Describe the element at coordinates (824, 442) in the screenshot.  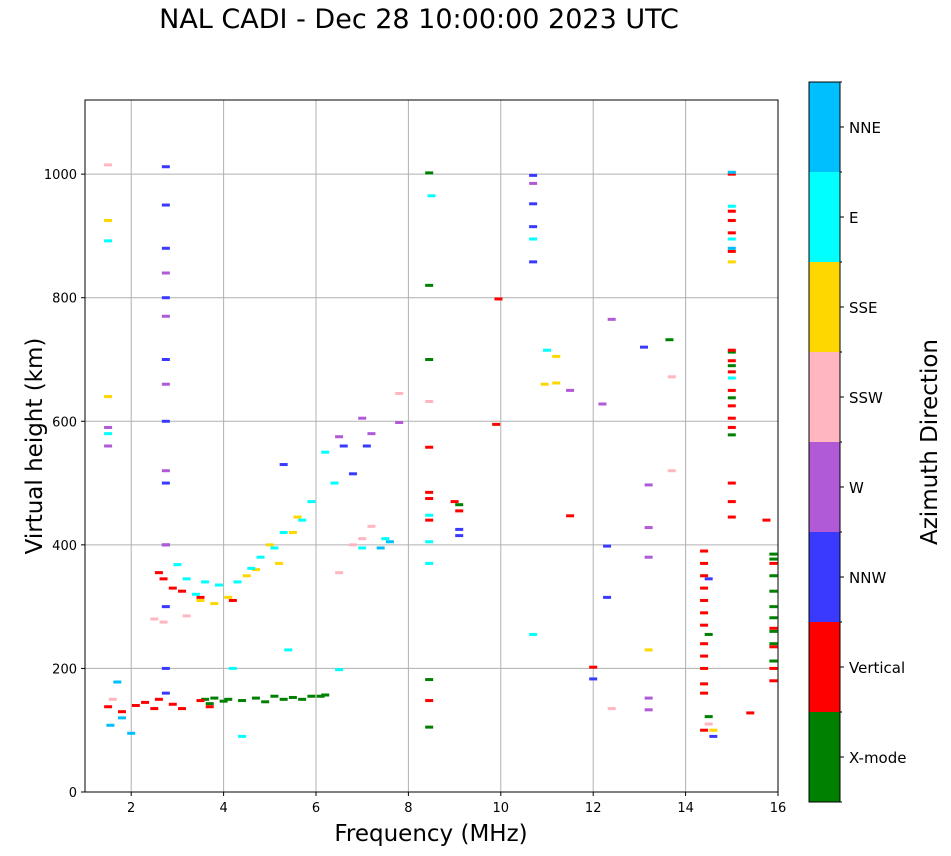
I see `colorbar-frame` at that location.